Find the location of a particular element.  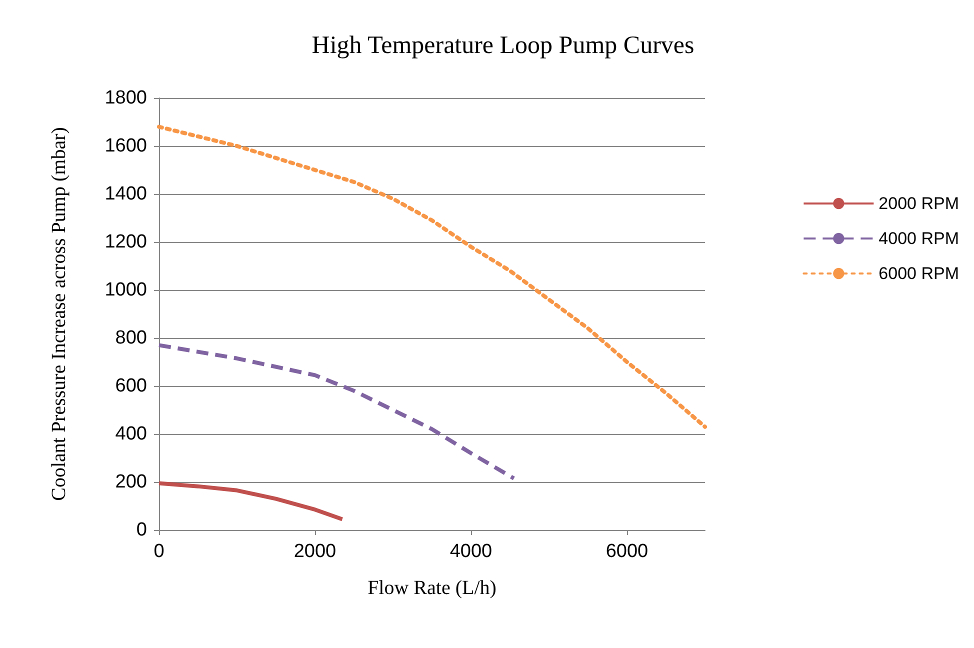

legend-label: 6000 RPM is located at coordinates (919, 273).